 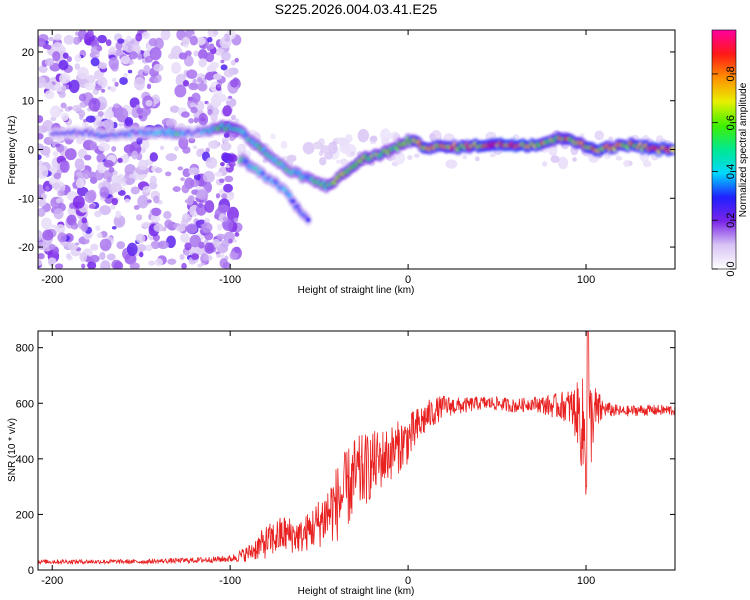 What do you see at coordinates (731, 171) in the screenshot?
I see `colorbar-tick-label: 0.4` at bounding box center [731, 171].